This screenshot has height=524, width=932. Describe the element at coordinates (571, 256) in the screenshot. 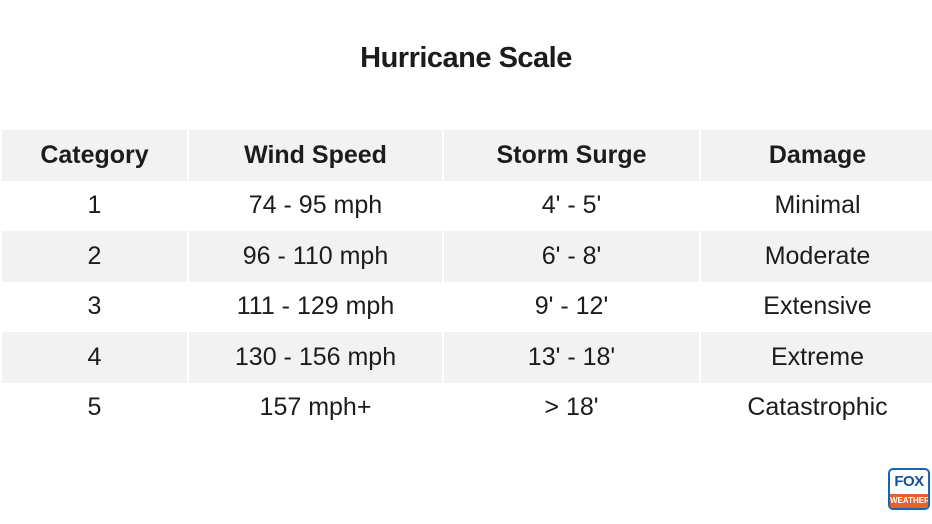

I see `cell-storm-surge: 6' - 8'` at that location.